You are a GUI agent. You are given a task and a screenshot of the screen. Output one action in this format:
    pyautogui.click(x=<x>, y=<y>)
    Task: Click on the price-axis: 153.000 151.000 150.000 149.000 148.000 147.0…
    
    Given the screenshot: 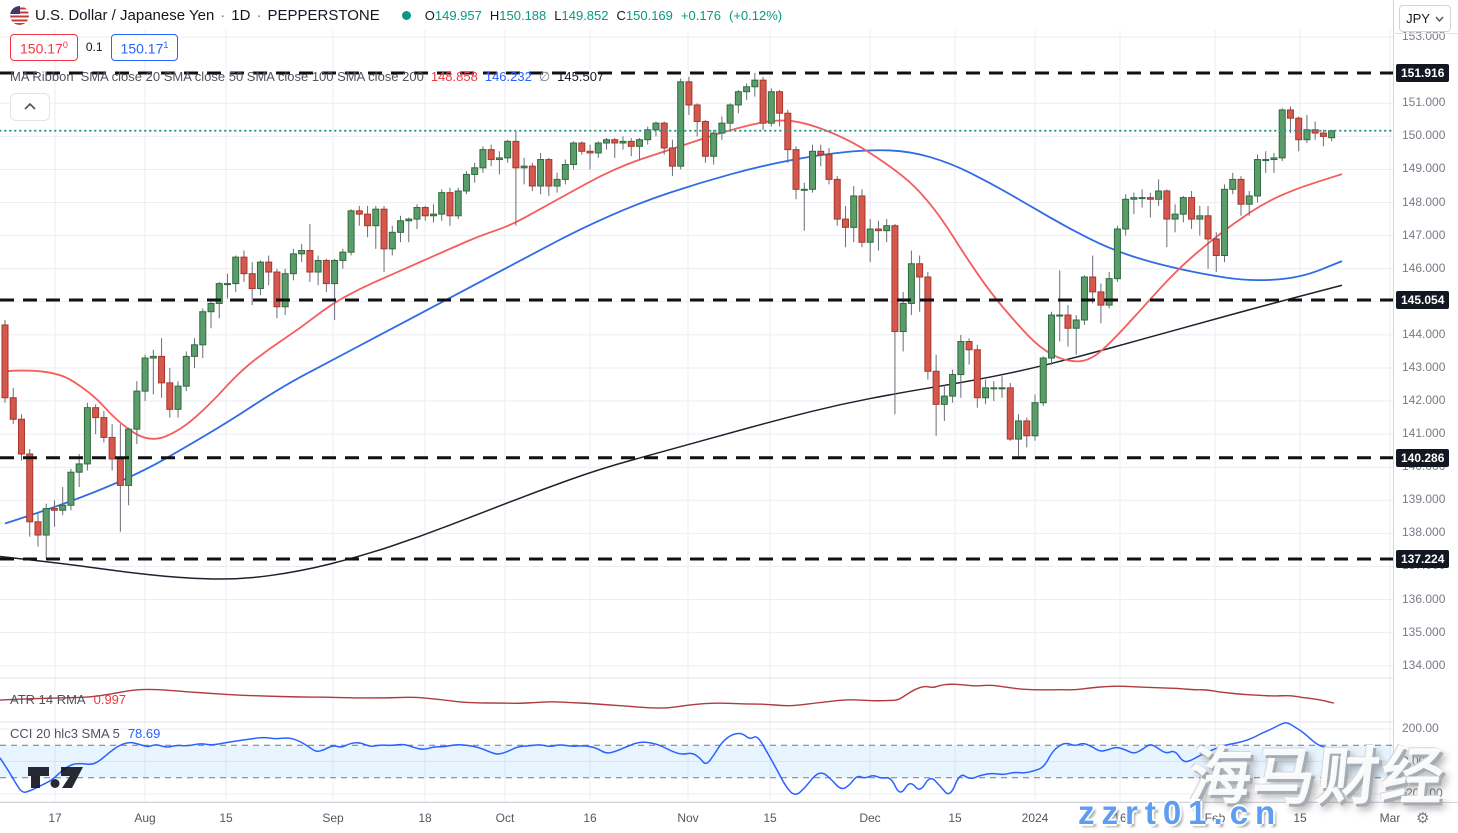 What is the action you would take?
    pyautogui.click(x=1425, y=401)
    